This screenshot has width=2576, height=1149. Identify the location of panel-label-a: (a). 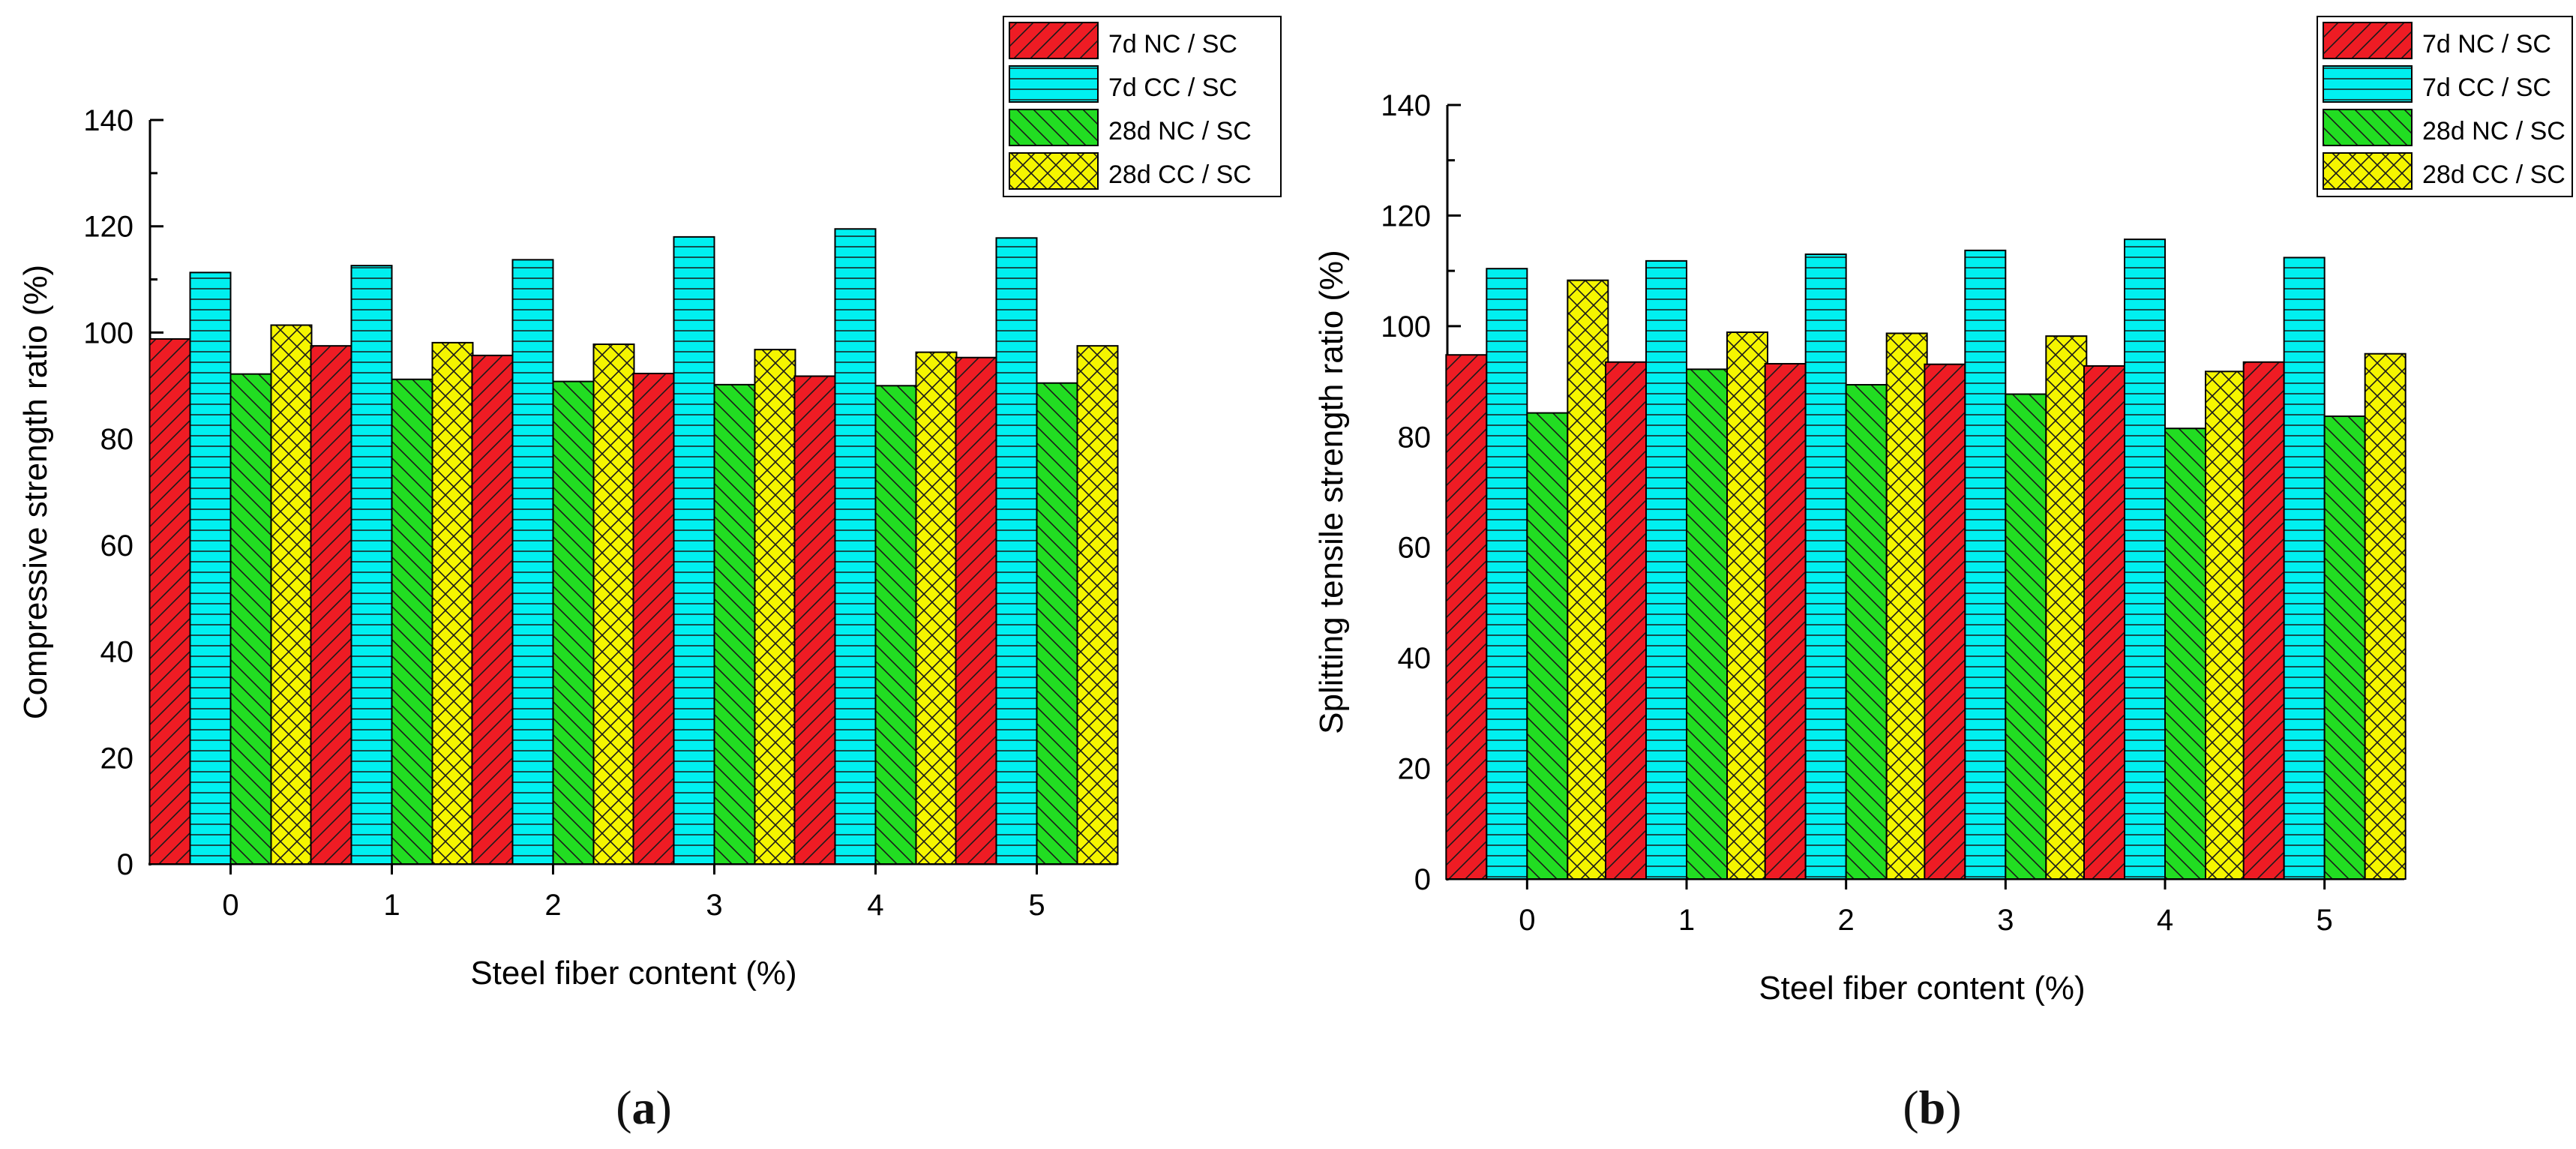
(644, 1107).